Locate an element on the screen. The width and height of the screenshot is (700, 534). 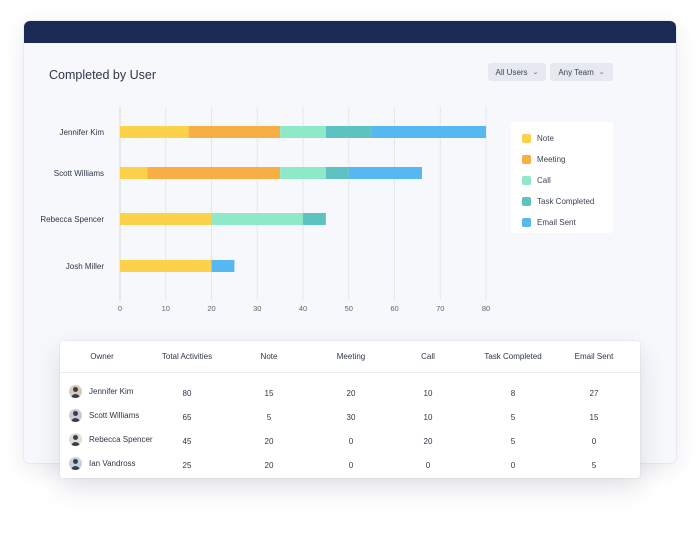
owner-name: Jennifer Kim is located at coordinates (111, 391).